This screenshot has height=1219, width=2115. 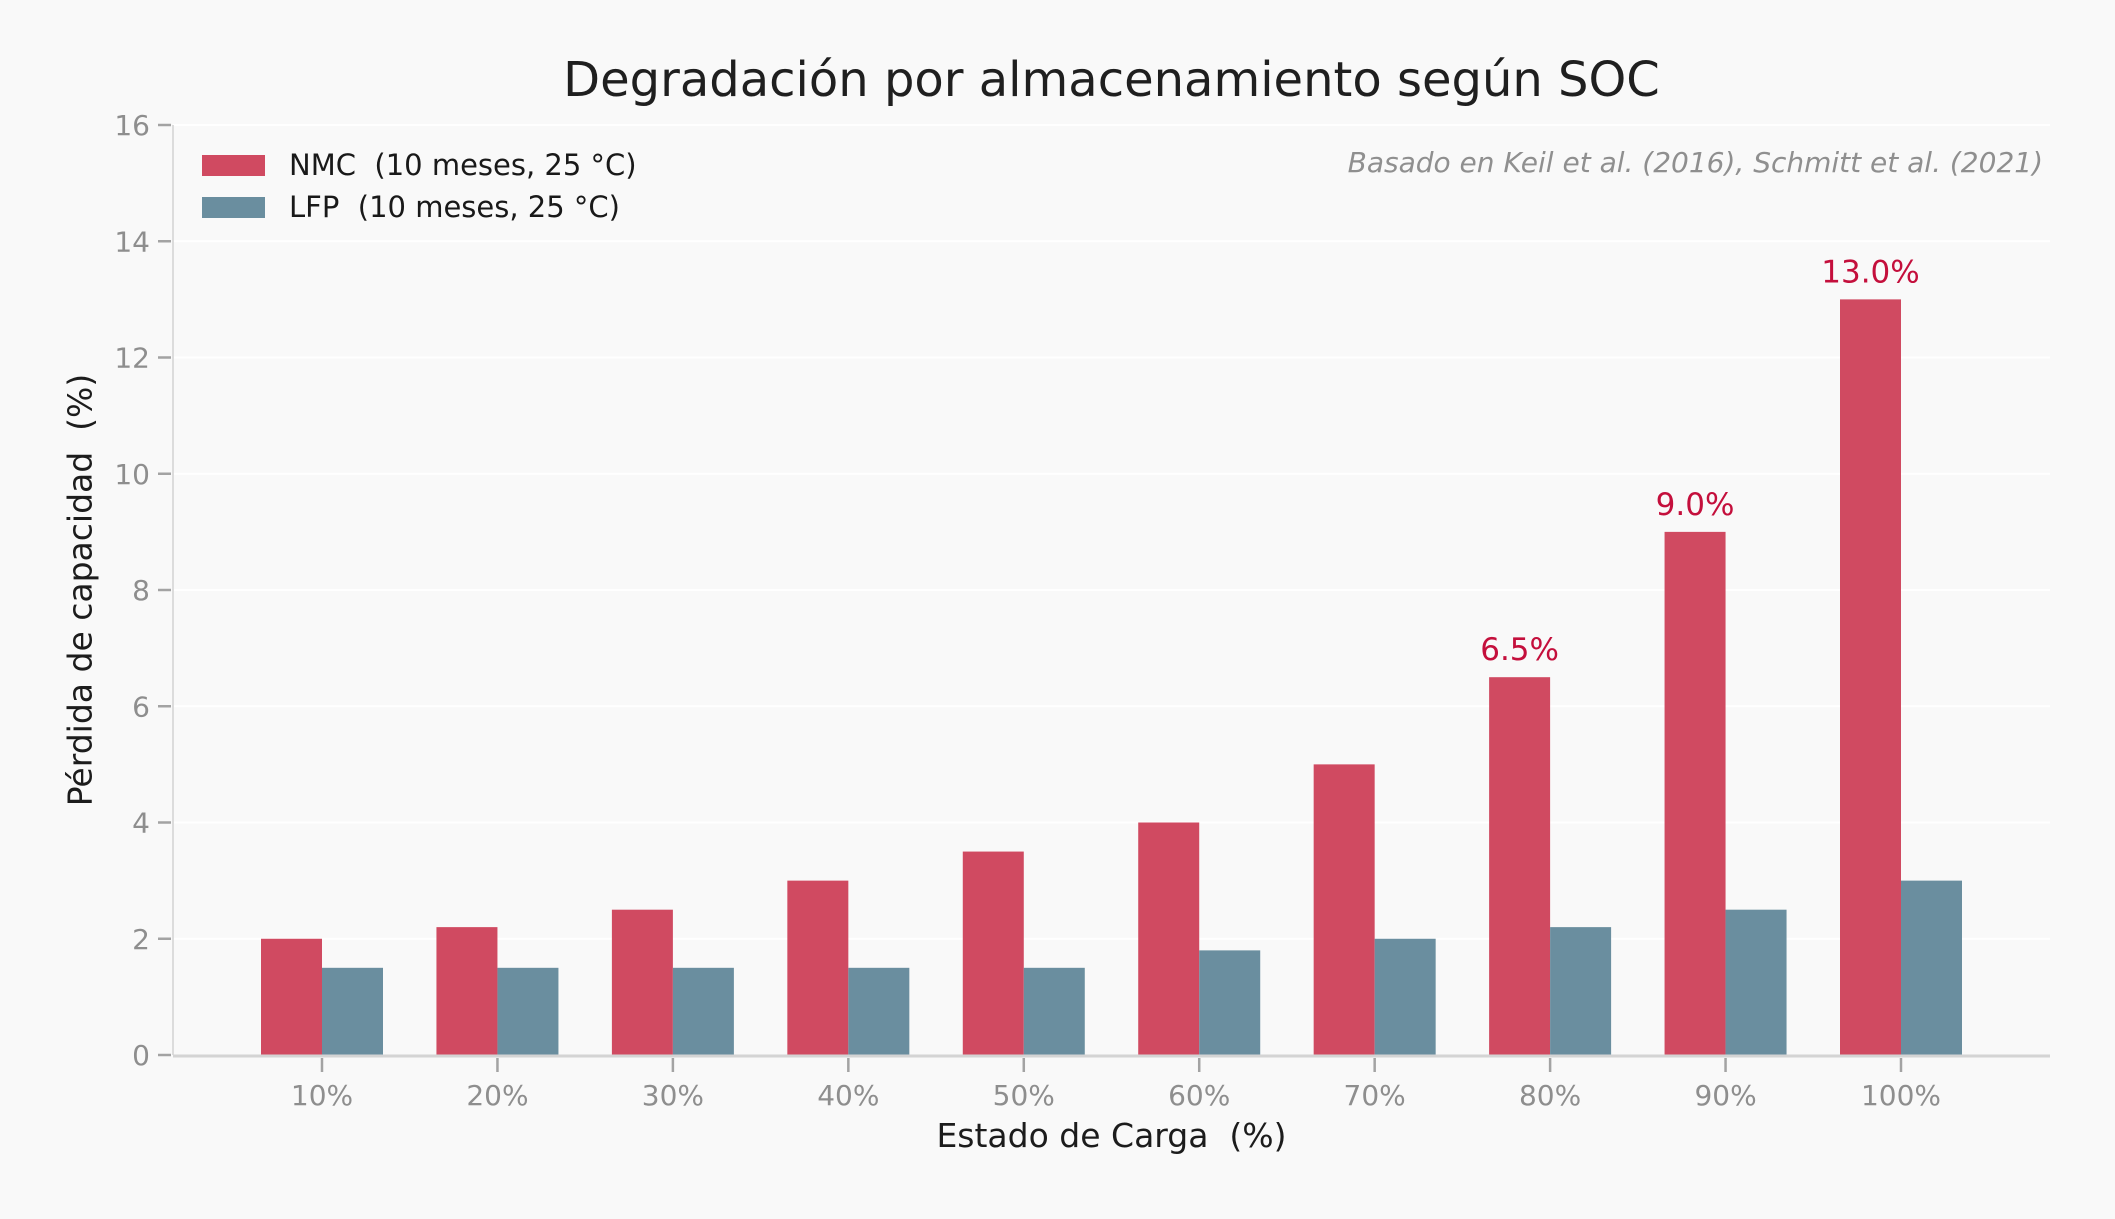 I want to click on bar-lfp-60%, so click(x=1230, y=1002).